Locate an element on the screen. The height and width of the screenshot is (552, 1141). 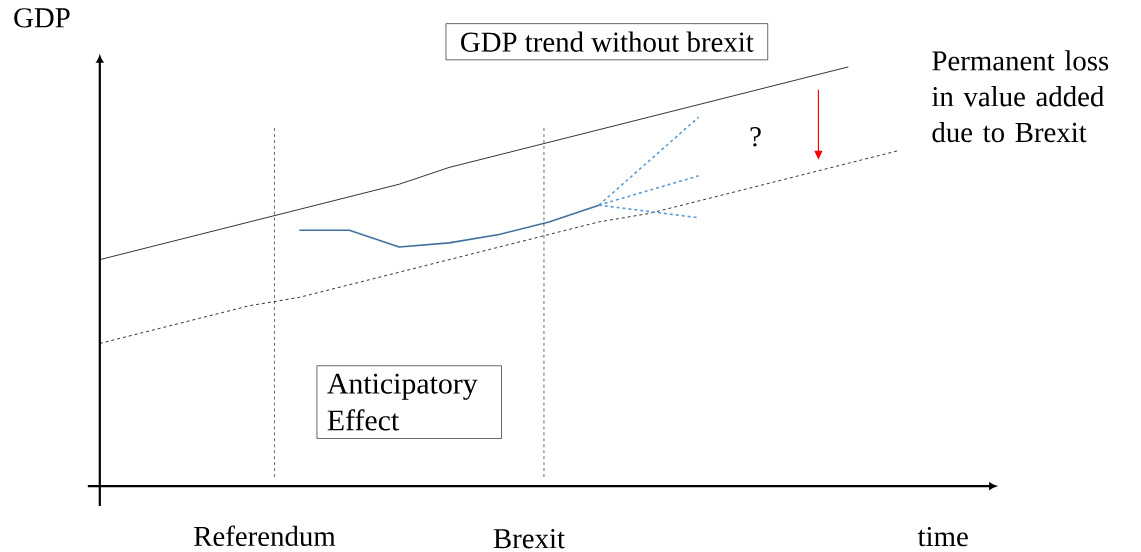
annotation: Permanent loss in value added due to Brexit is located at coordinates (1020, 96).